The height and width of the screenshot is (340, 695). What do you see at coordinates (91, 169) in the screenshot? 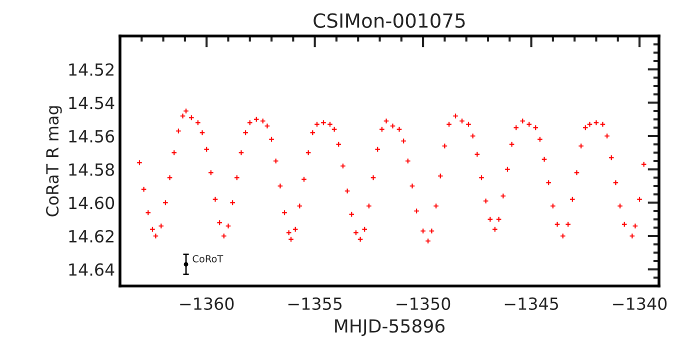
I see `y-tick-label: 14.58` at bounding box center [91, 169].